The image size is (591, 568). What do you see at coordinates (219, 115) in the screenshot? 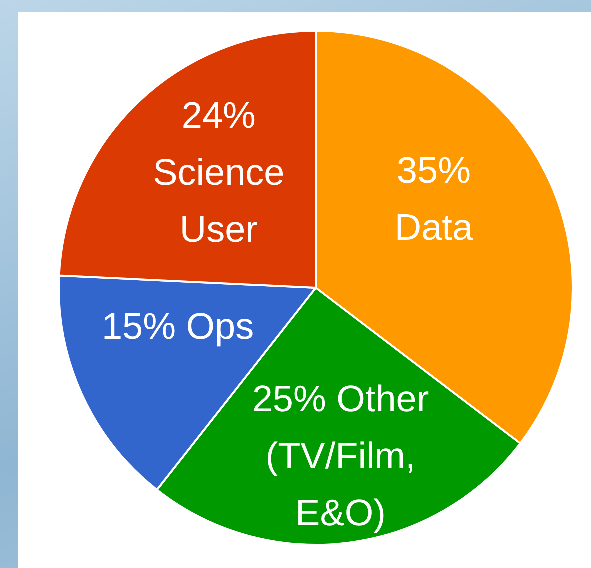
I see `data-label: 24%` at bounding box center [219, 115].